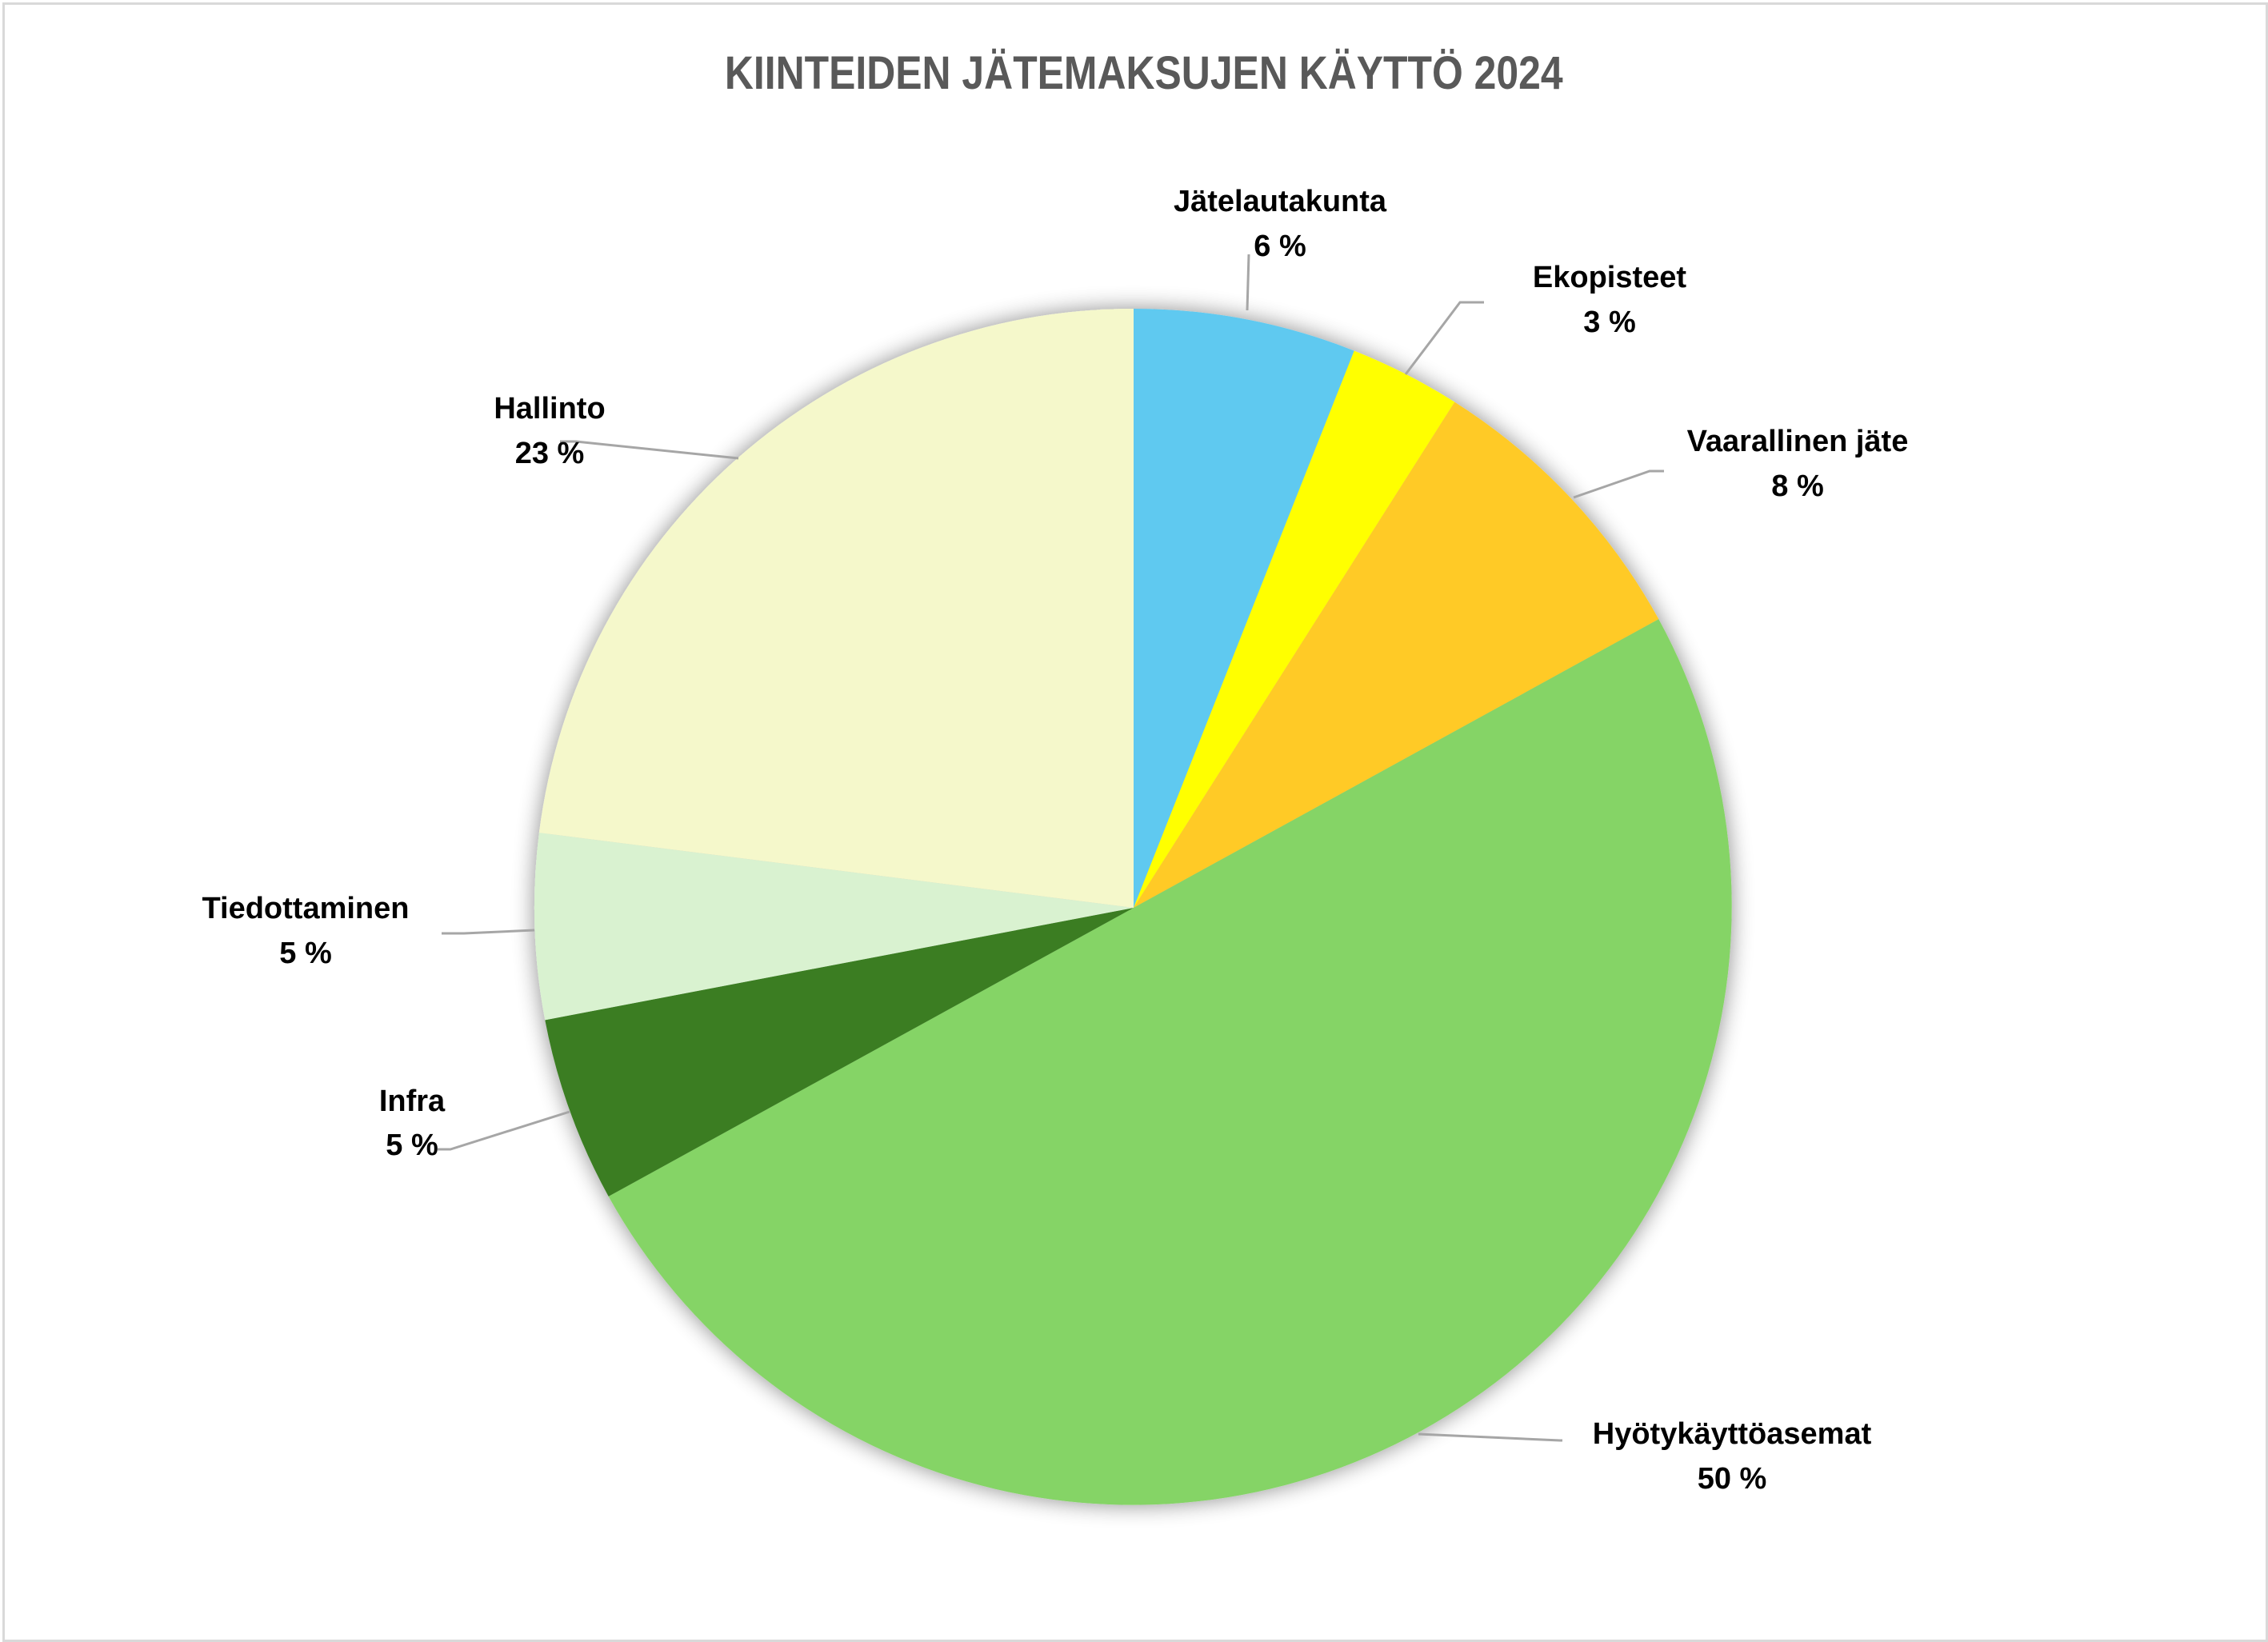 This screenshot has height=1642, width=2268. Describe the element at coordinates (488, 932) in the screenshot. I see `leader-tiedottaminen` at that location.